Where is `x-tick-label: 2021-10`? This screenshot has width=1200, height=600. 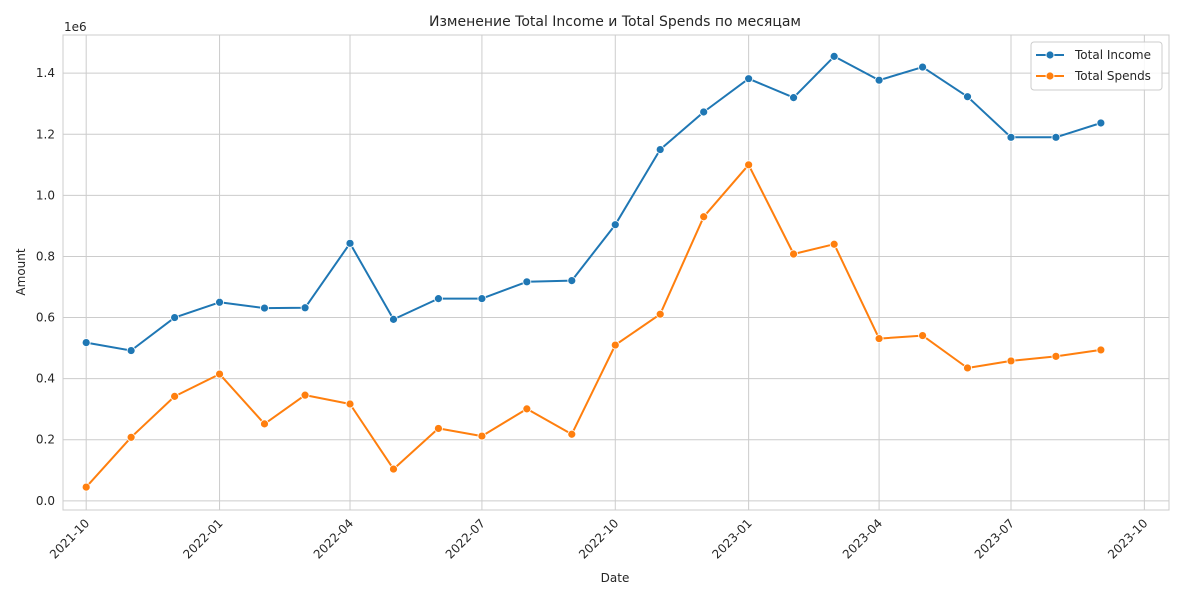 x-tick-label: 2021-10 is located at coordinates (69, 538).